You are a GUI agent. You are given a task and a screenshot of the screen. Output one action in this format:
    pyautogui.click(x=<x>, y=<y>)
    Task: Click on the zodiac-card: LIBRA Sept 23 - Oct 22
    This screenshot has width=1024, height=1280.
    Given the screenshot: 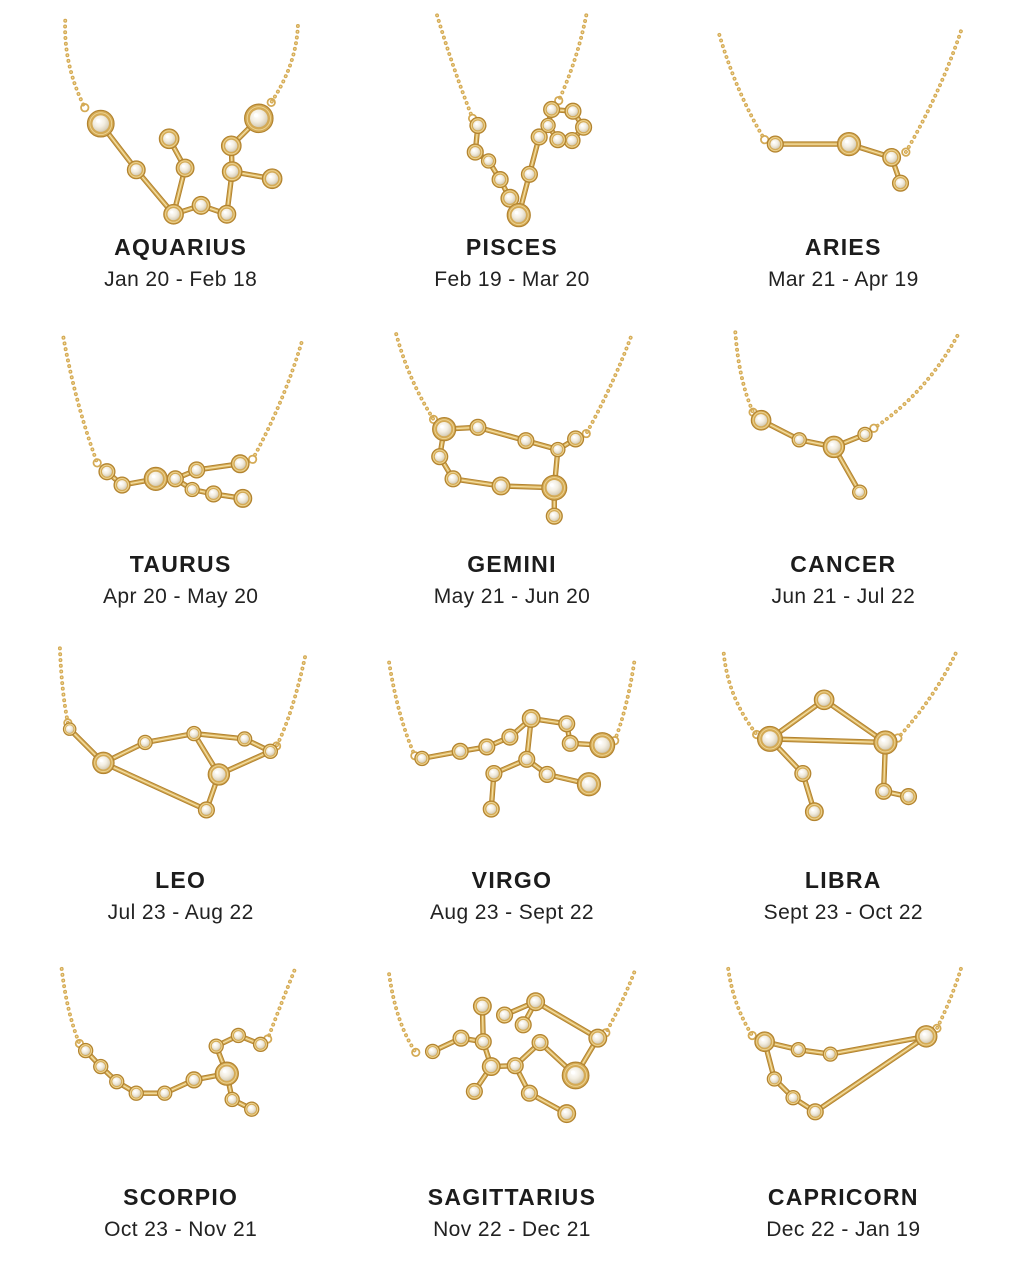 What is the action you would take?
    pyautogui.click(x=843, y=801)
    